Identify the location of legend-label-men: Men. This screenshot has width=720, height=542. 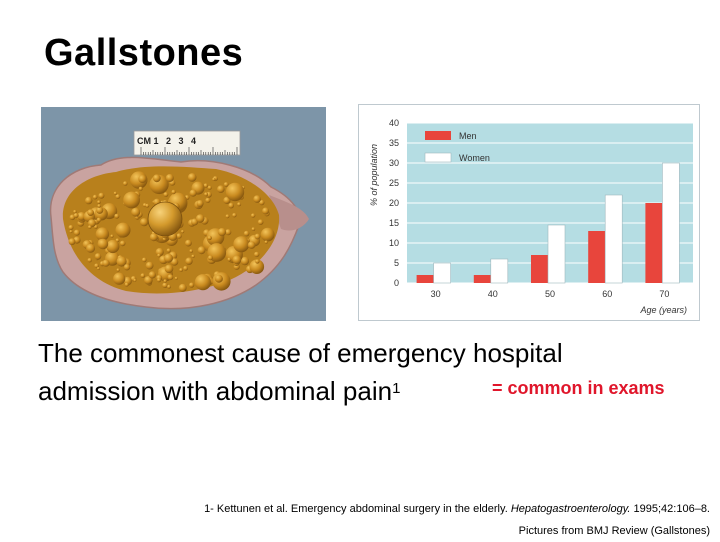
(468, 136).